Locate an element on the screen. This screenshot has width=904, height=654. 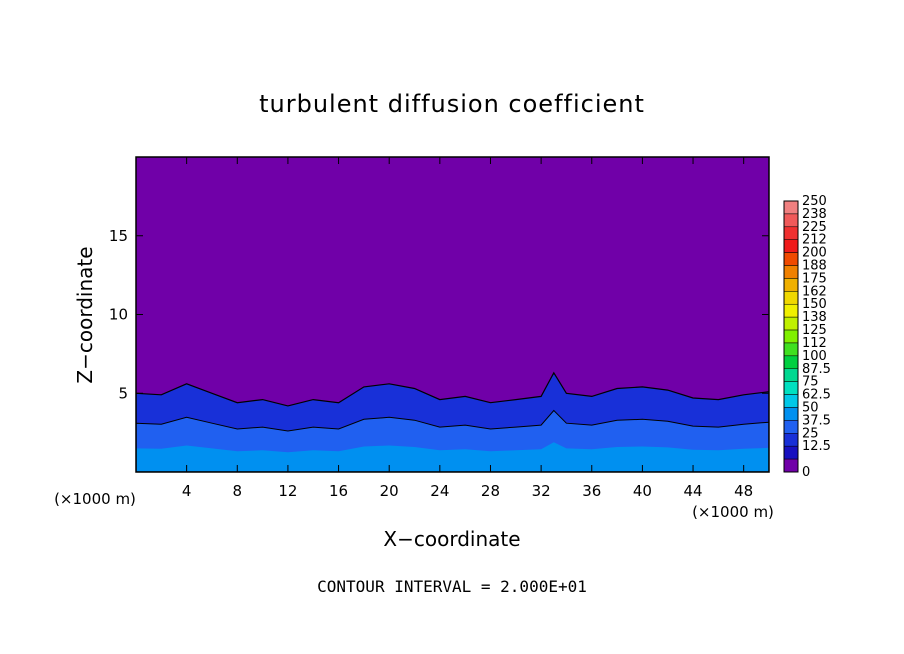
colorbar-label: 25 is located at coordinates (810, 433).